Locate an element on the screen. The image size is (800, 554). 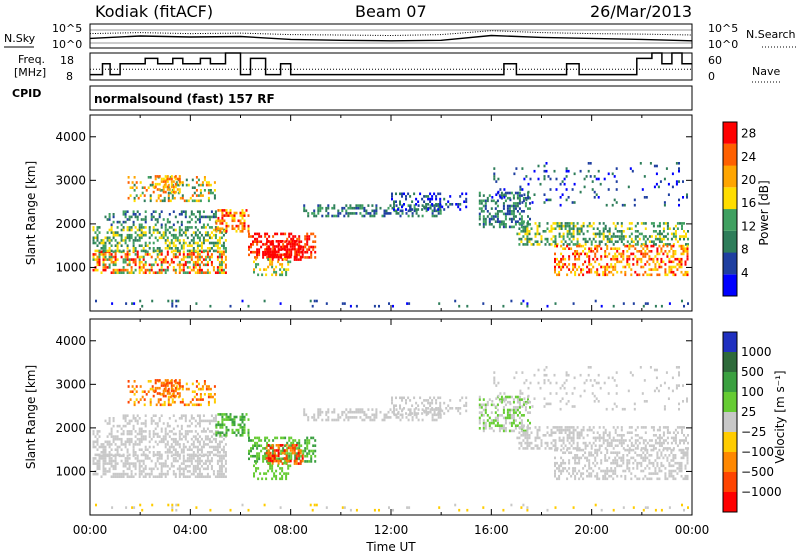
noise-ytick-bottom-left: 10^0 is located at coordinates (67, 44).